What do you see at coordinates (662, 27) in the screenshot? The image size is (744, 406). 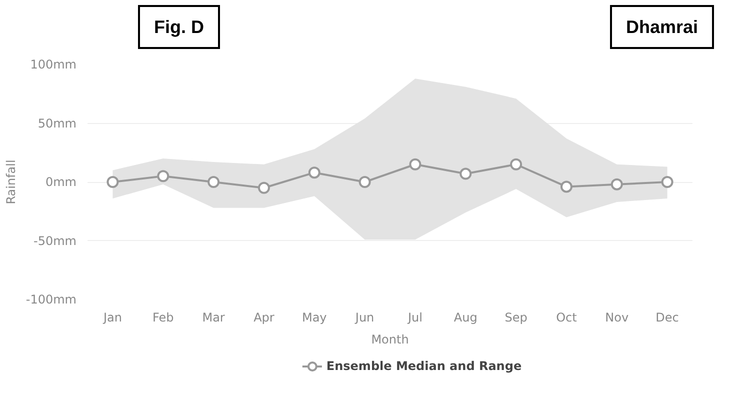 I see `text: Dhamrai` at bounding box center [662, 27].